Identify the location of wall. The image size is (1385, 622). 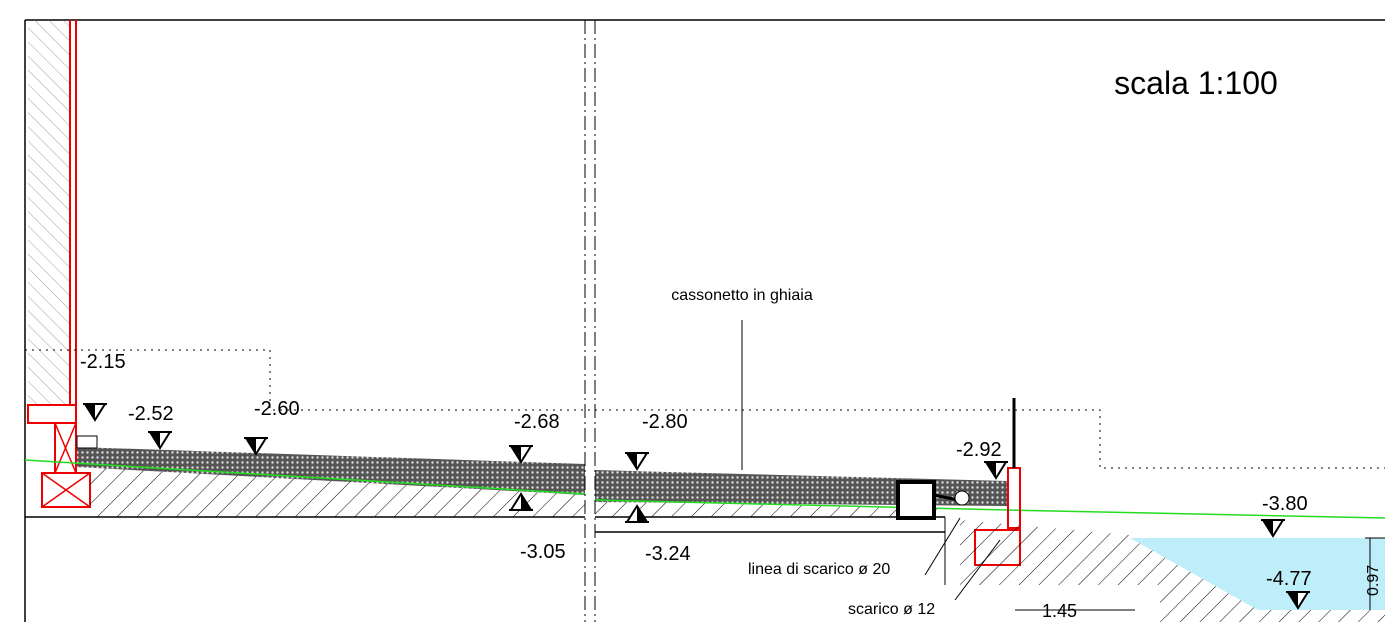
(49, 212).